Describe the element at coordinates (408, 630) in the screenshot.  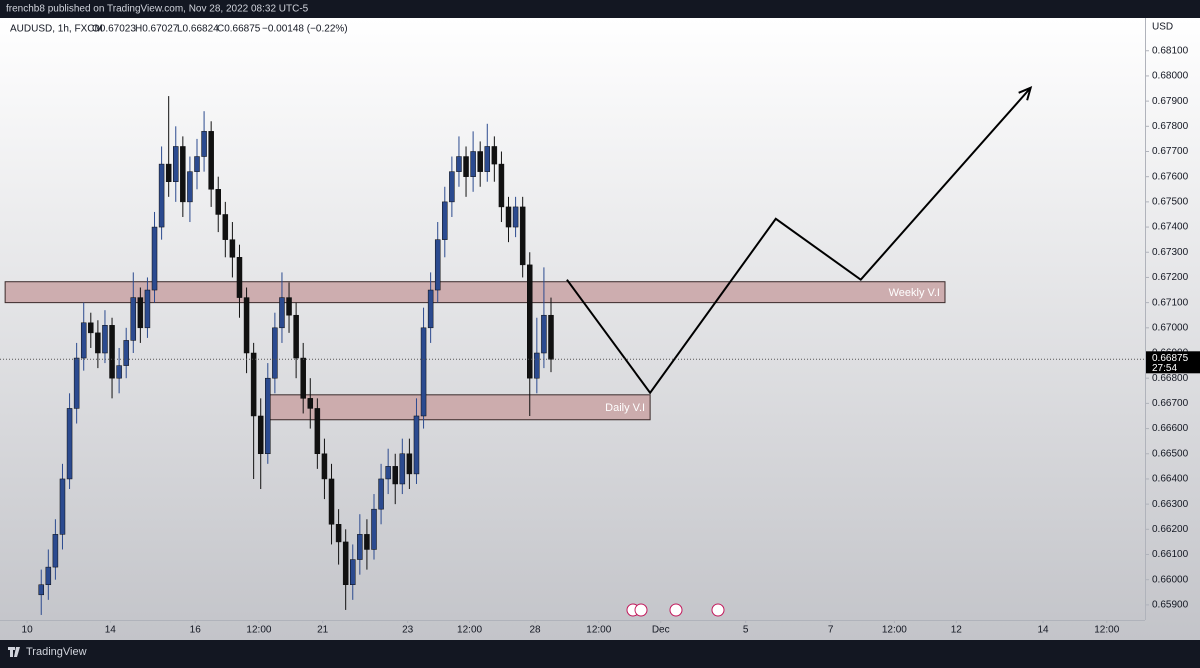
I see `x-tick-label: 23` at that location.